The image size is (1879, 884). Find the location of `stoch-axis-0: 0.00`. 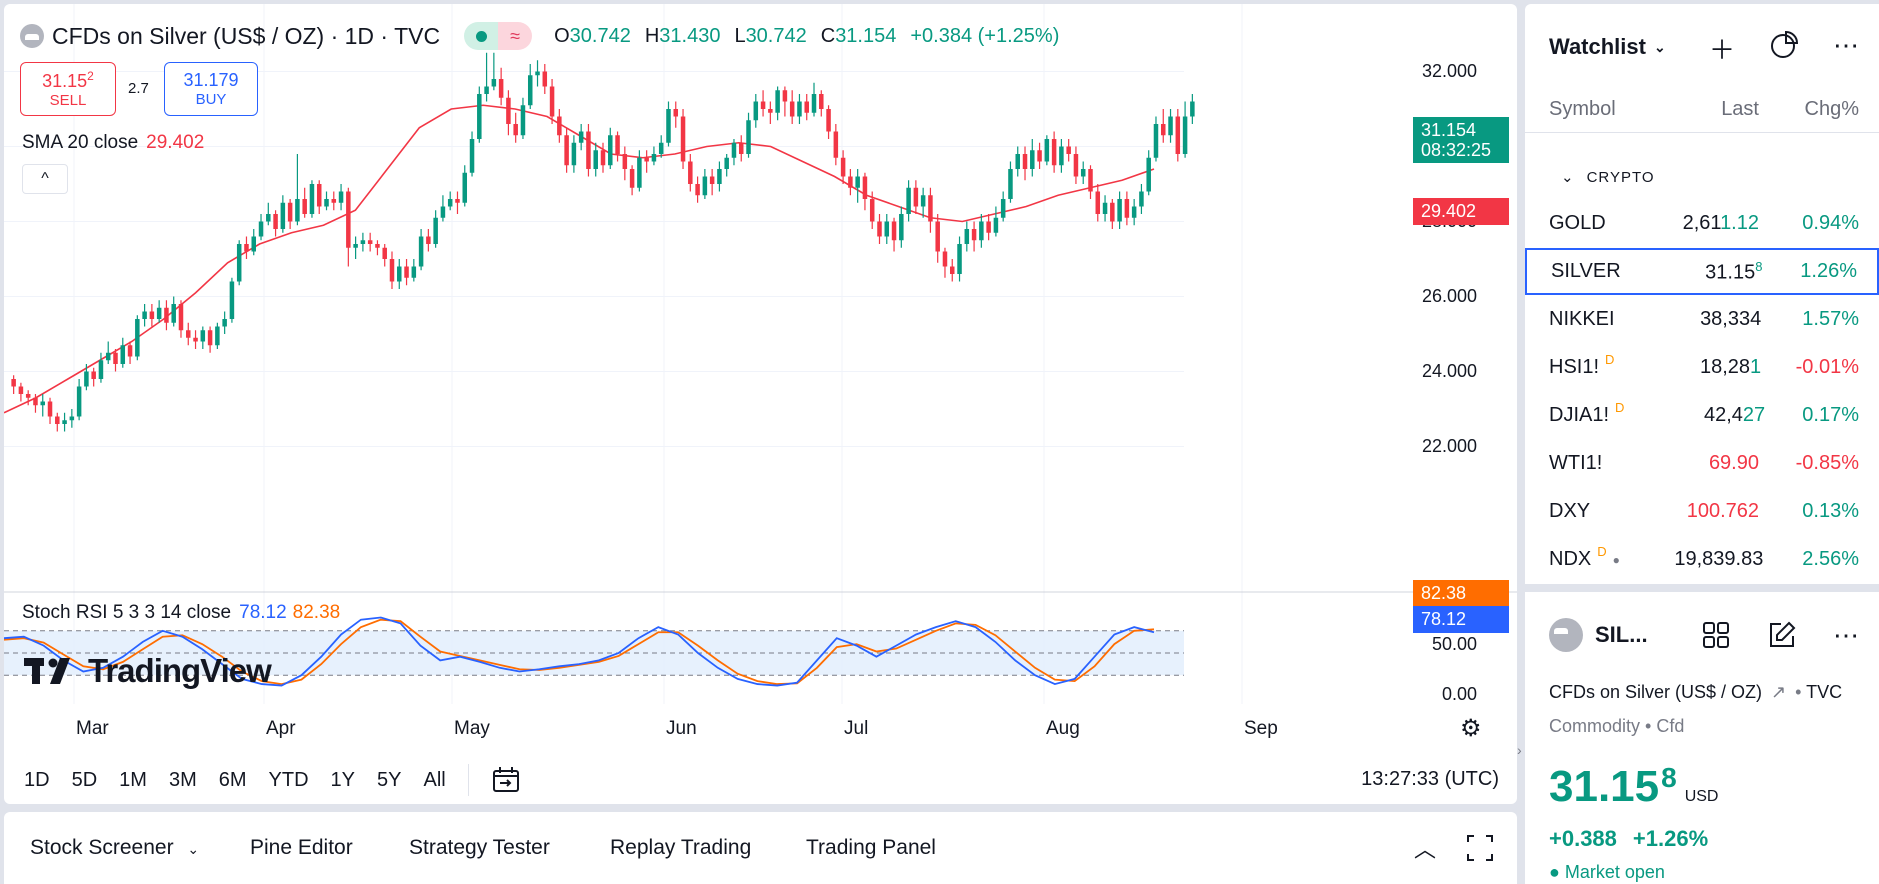

stoch-axis-0: 0.00 is located at coordinates (1459, 694).